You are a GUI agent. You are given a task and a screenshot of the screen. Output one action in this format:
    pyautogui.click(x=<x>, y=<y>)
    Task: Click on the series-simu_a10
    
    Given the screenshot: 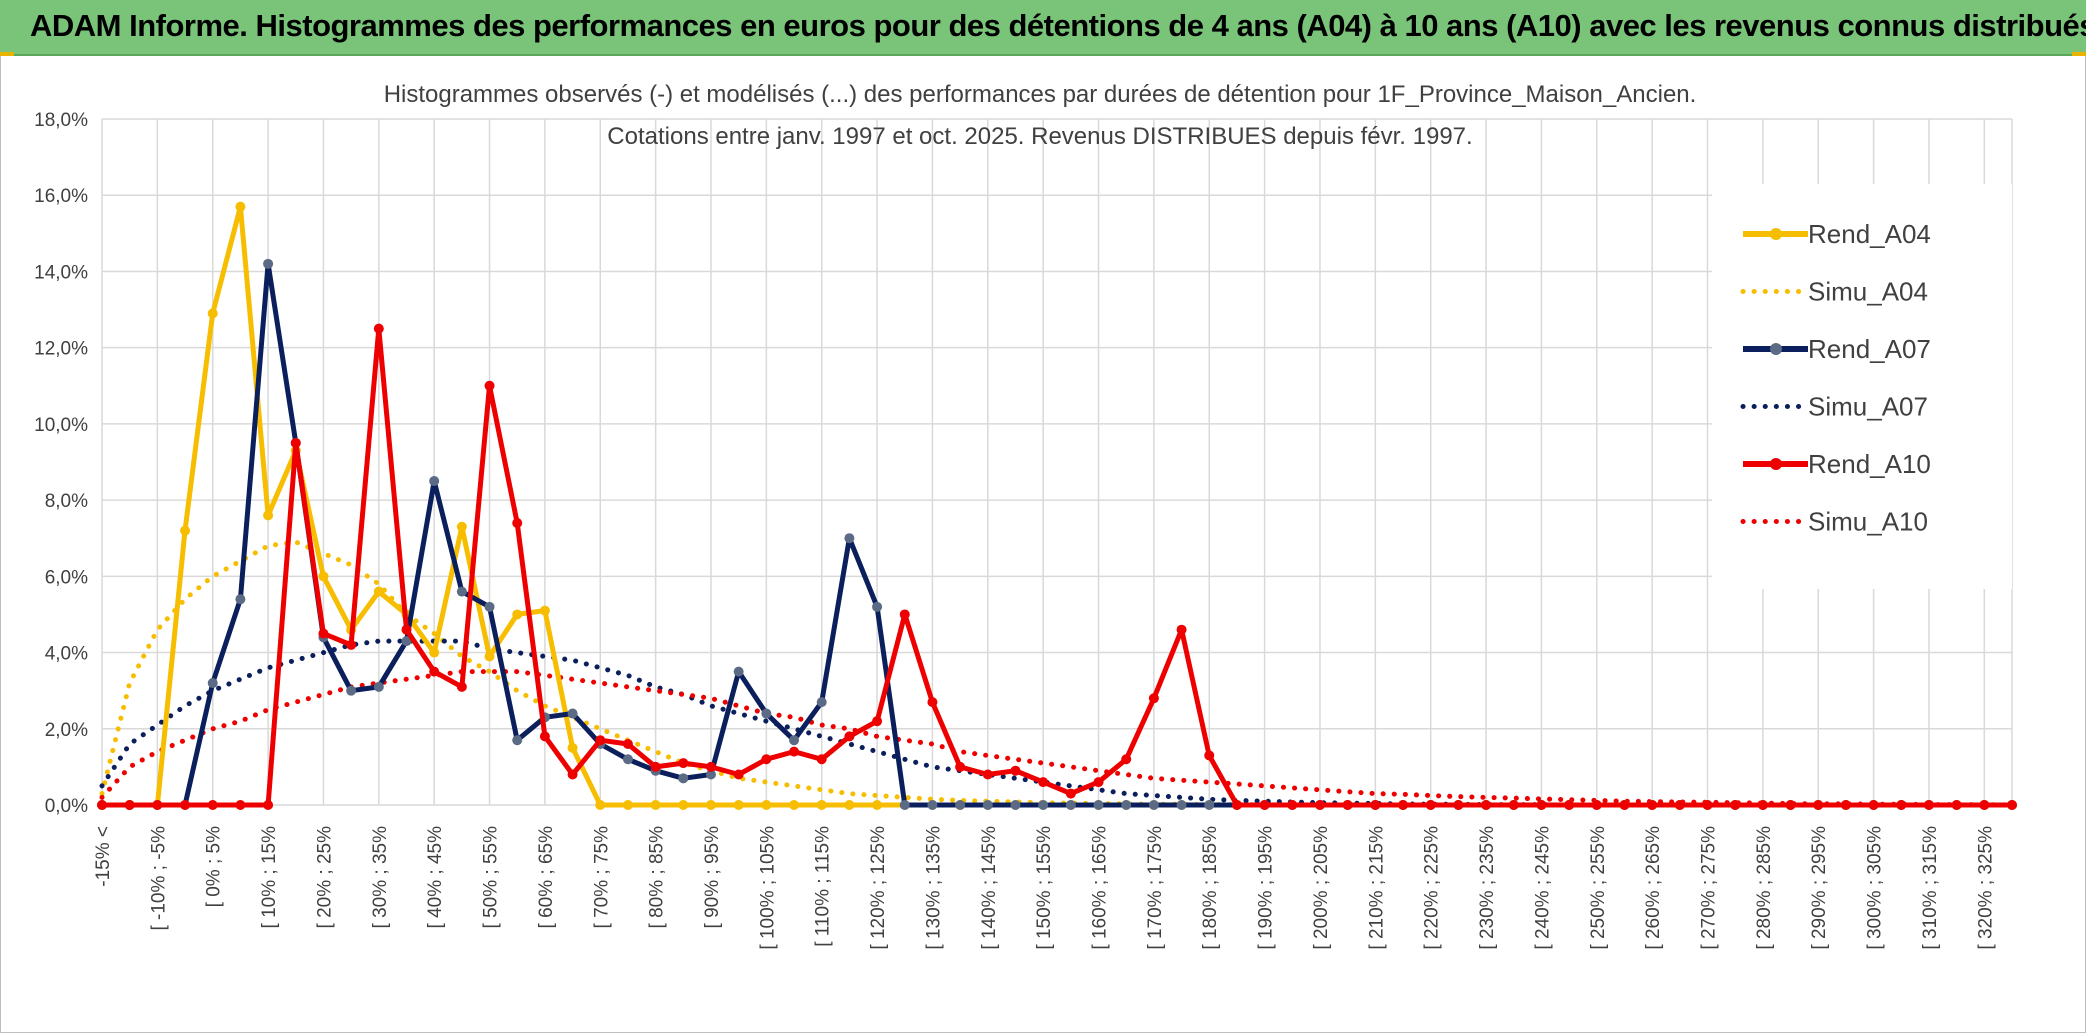 What is the action you would take?
    pyautogui.click(x=1057, y=738)
    